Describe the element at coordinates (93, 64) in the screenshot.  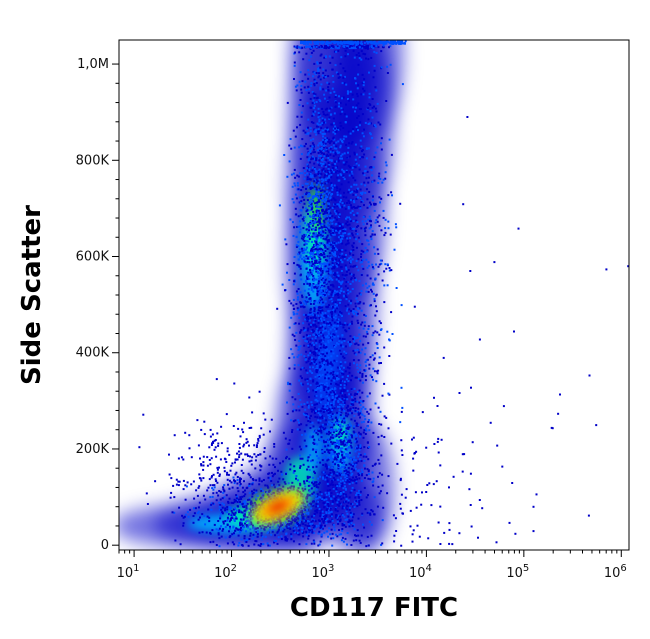
I see `y-tick-label: 1,0M` at that location.